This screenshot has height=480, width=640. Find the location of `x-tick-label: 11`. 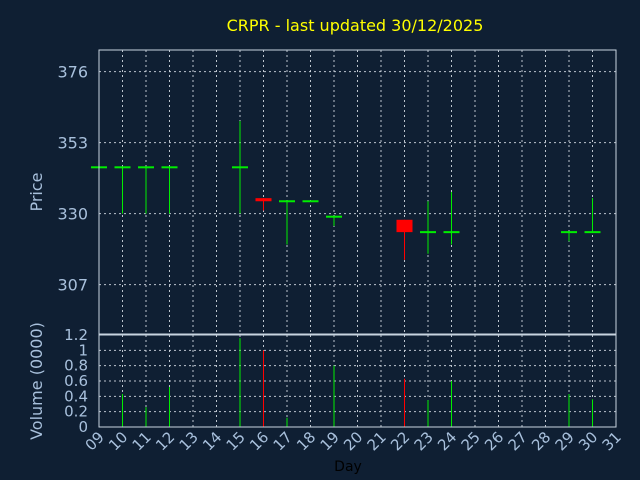

x-tick-label: 11 is located at coordinates (142, 441).